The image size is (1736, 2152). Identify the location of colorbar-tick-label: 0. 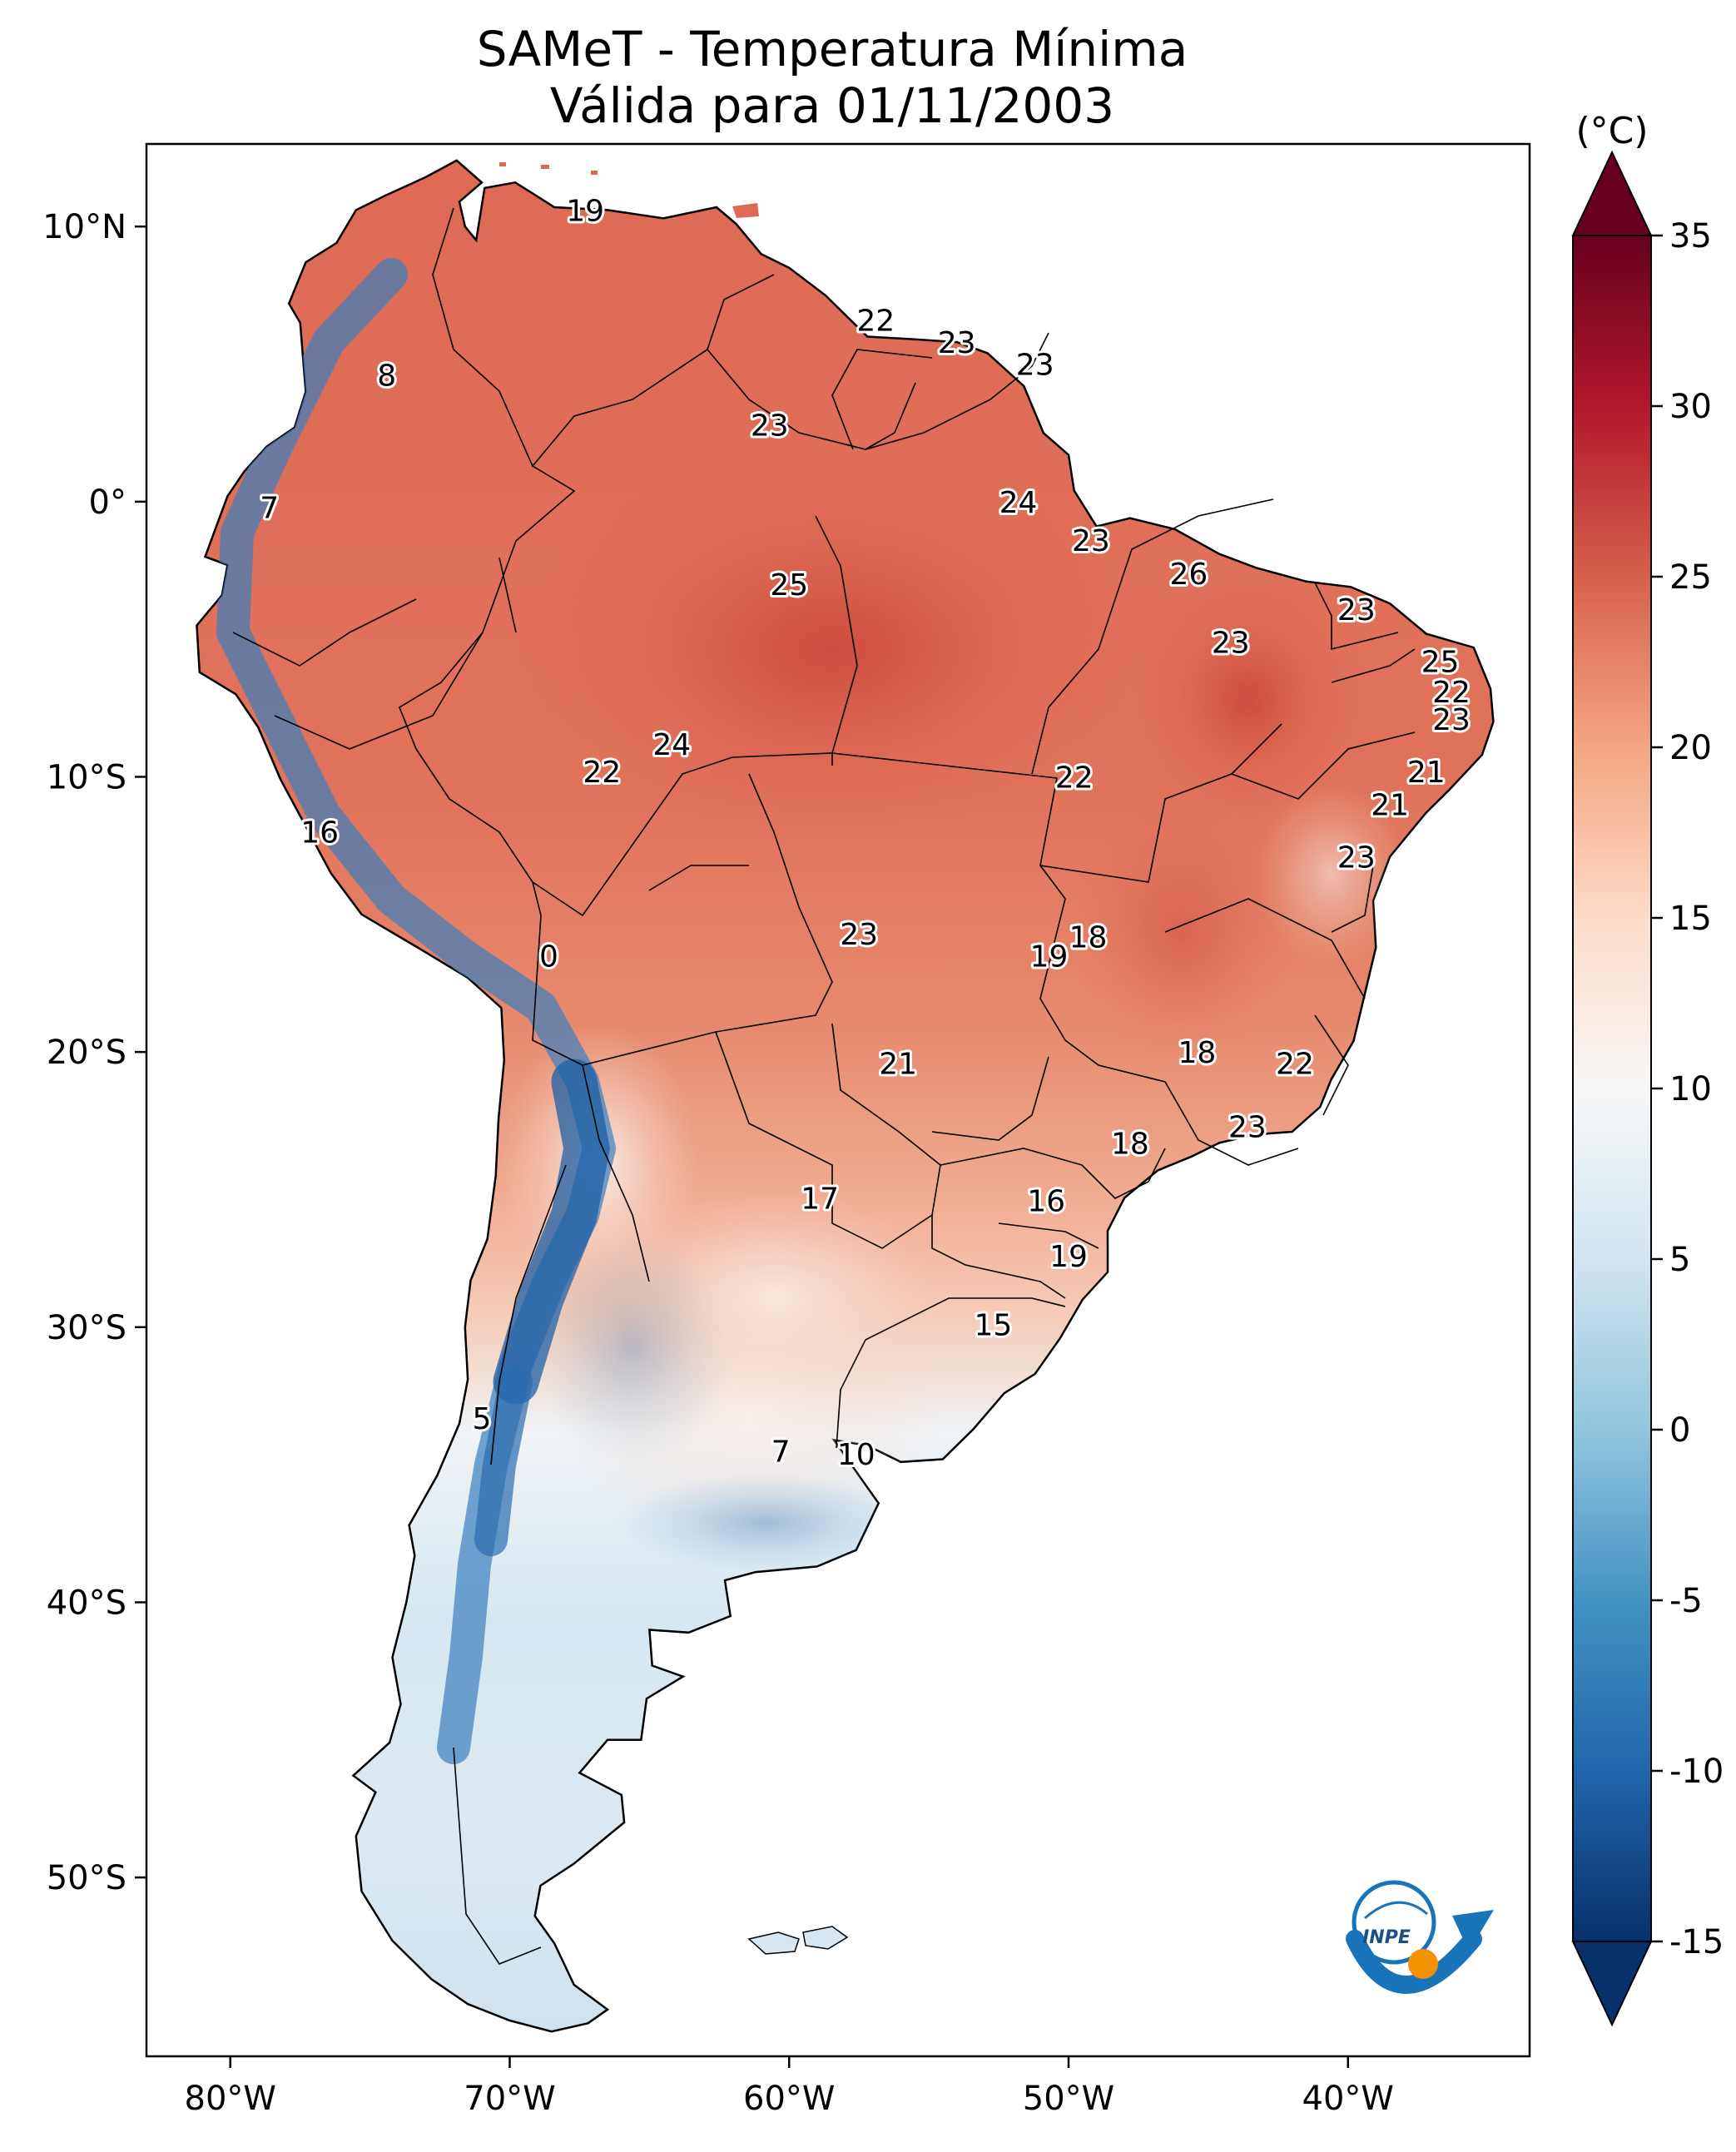
(1679, 1430).